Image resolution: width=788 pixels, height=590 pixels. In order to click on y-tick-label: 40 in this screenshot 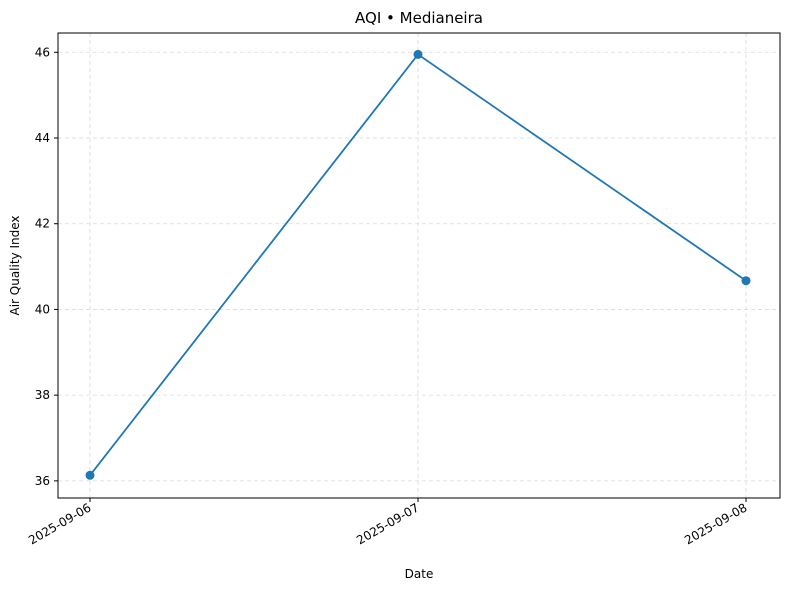, I will do `click(42, 309)`.